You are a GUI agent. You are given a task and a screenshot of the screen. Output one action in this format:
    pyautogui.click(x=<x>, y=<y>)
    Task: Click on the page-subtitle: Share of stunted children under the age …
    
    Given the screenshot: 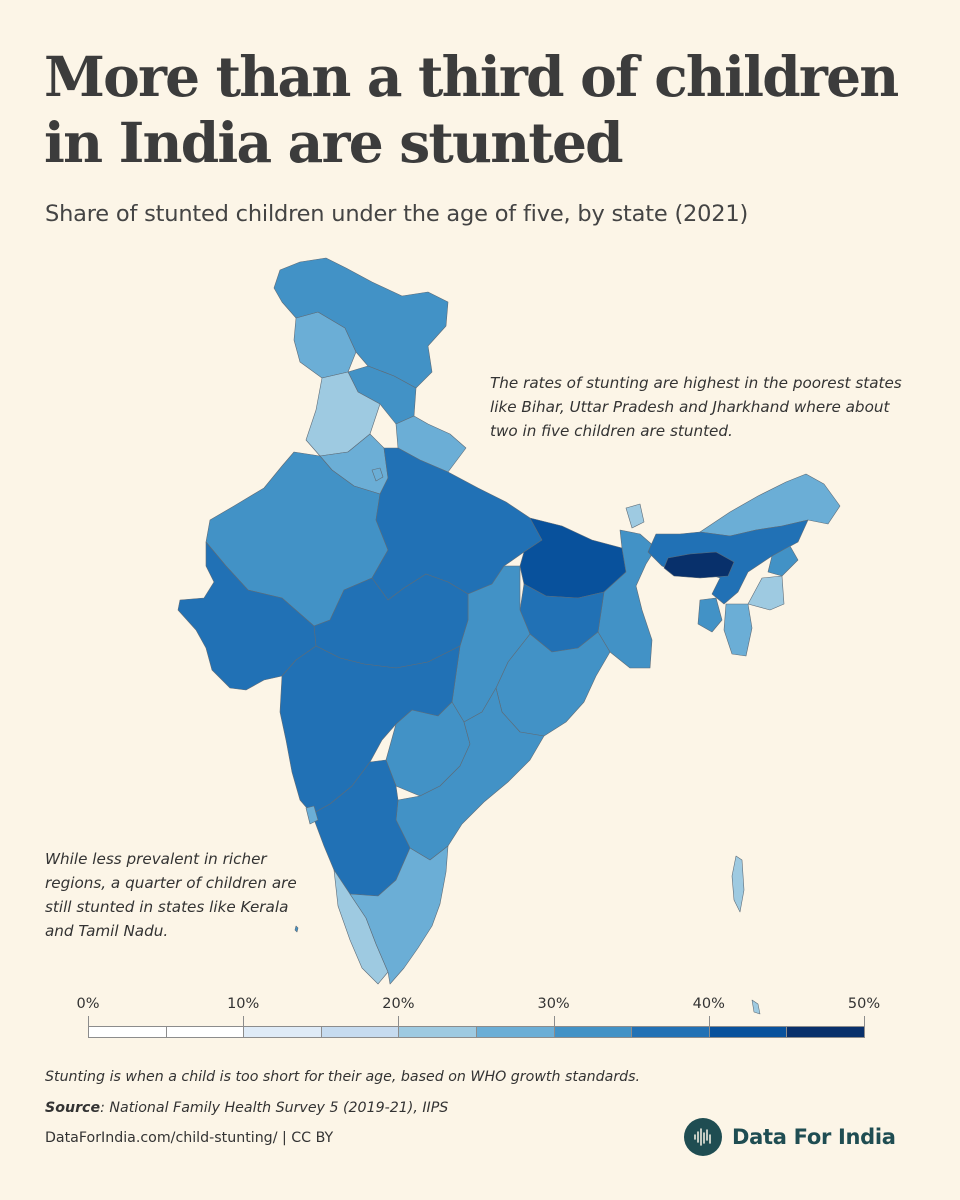 What is the action you would take?
    pyautogui.click(x=397, y=214)
    